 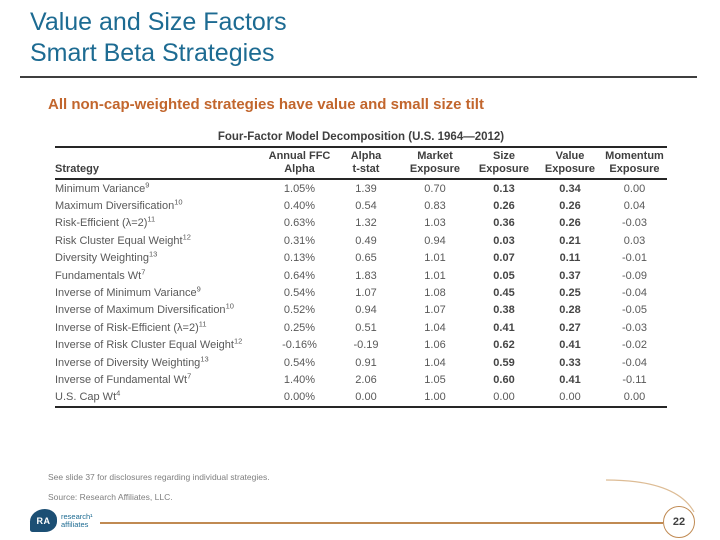 I want to click on size-exposure-cell: 0.62, so click(x=504, y=345).